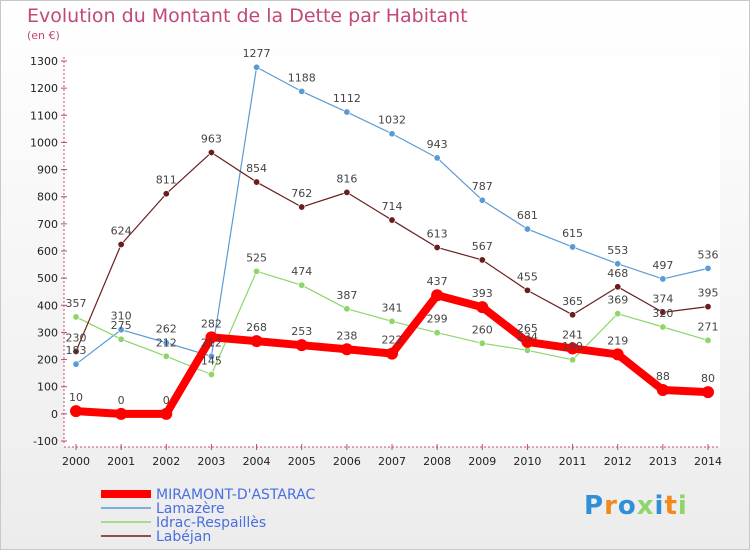 Image resolution: width=750 pixels, height=550 pixels. I want to click on legend-label: MIRAMONT-D'ASTARAC, so click(235, 495).